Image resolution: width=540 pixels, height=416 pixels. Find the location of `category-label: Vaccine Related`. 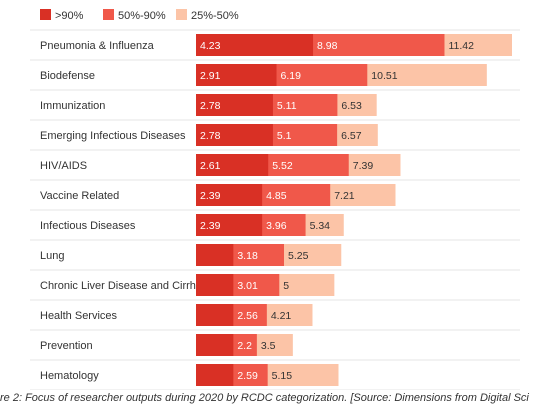

category-label: Vaccine Related is located at coordinates (79, 196).